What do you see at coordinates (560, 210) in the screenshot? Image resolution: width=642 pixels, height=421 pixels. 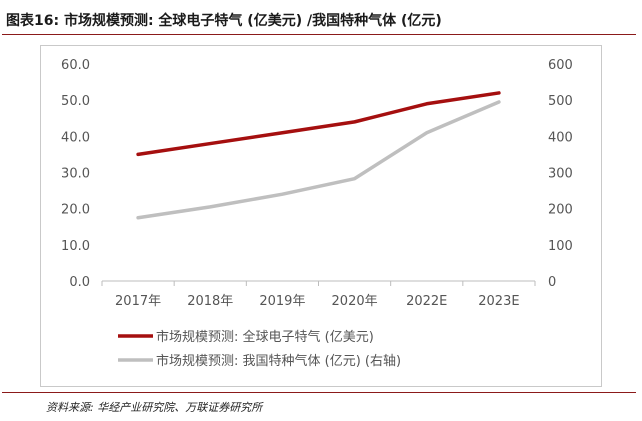 I see `y-right-tick-label: 200` at bounding box center [560, 210].